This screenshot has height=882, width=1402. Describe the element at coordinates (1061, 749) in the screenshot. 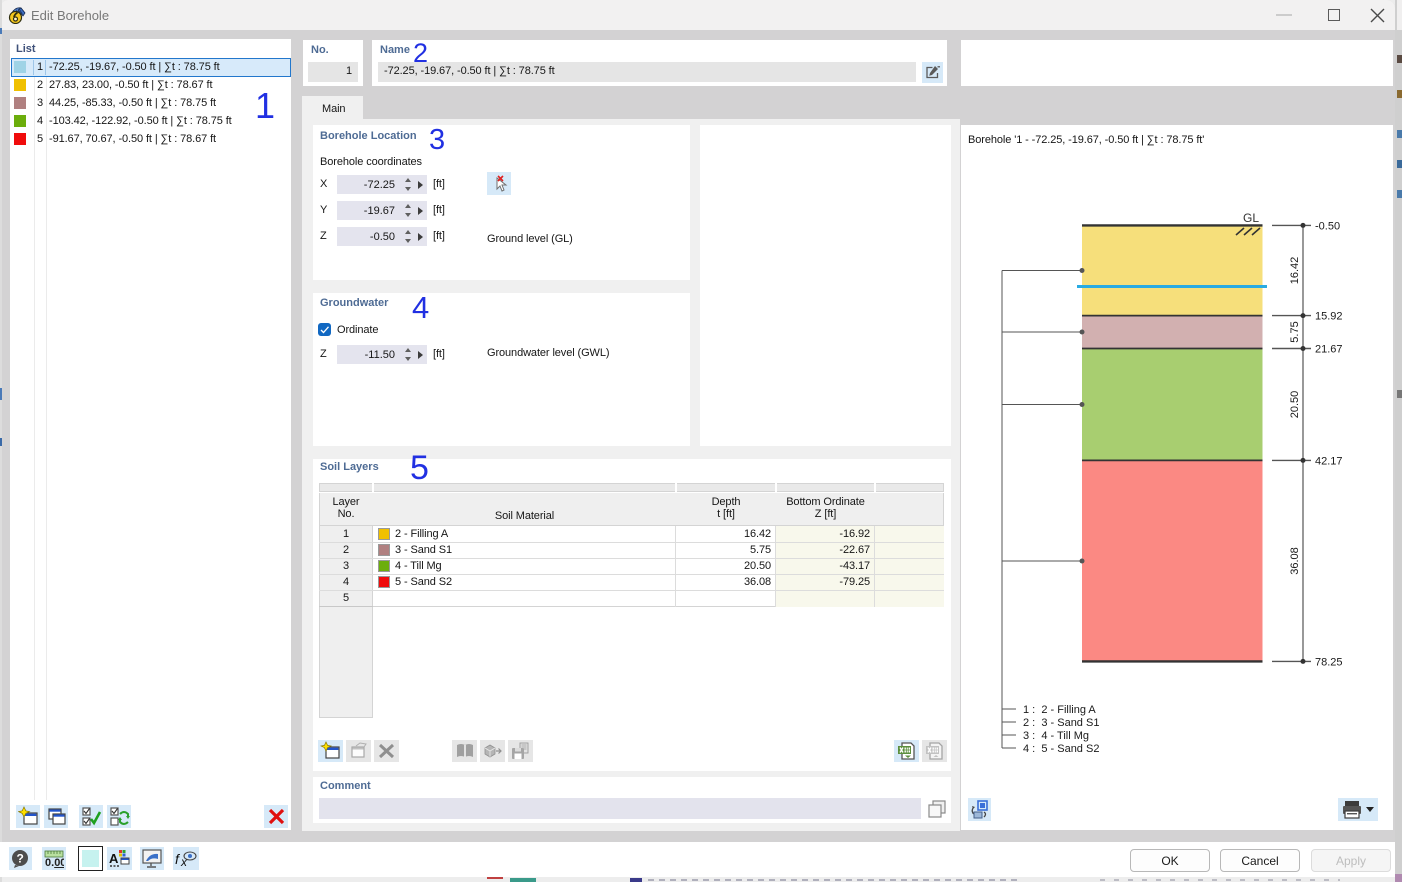

I see `svg-text: 4 : 5 - Sand S2` at that location.